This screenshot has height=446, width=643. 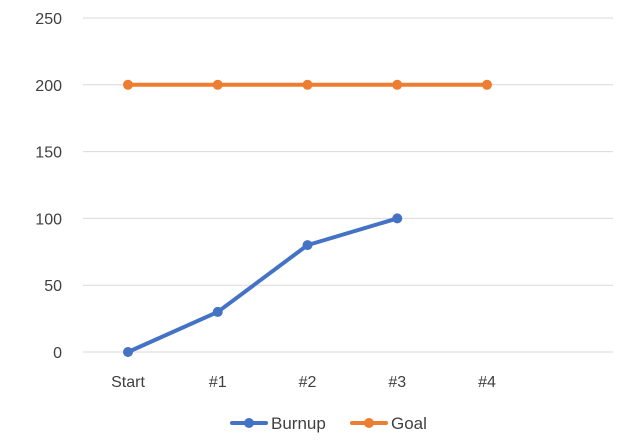 I want to click on x-tick-label: #3, so click(x=397, y=382).